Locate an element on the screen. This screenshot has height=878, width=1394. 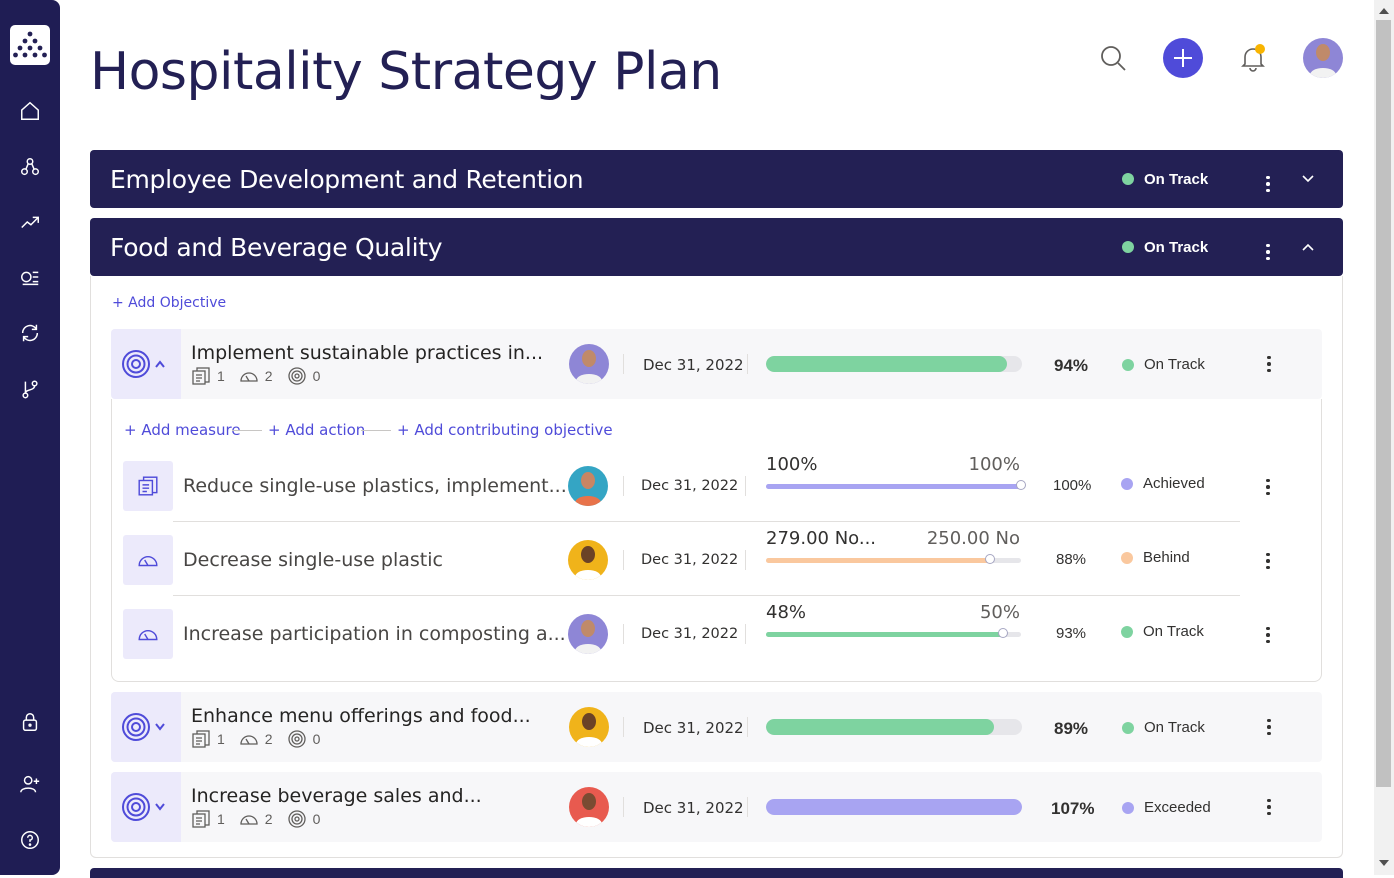
add-action-link: + Add action is located at coordinates (317, 430).